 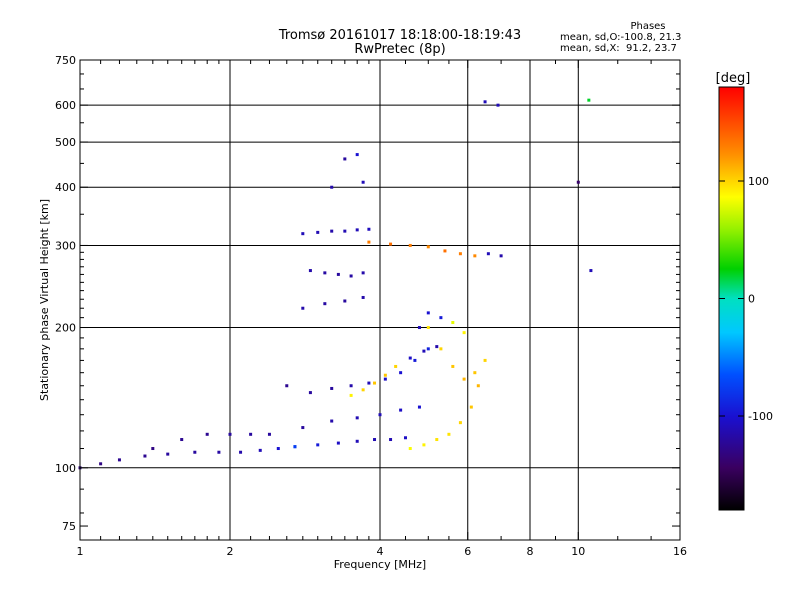 What do you see at coordinates (65, 245) in the screenshot?
I see `y-tick-label: 300` at bounding box center [65, 245].